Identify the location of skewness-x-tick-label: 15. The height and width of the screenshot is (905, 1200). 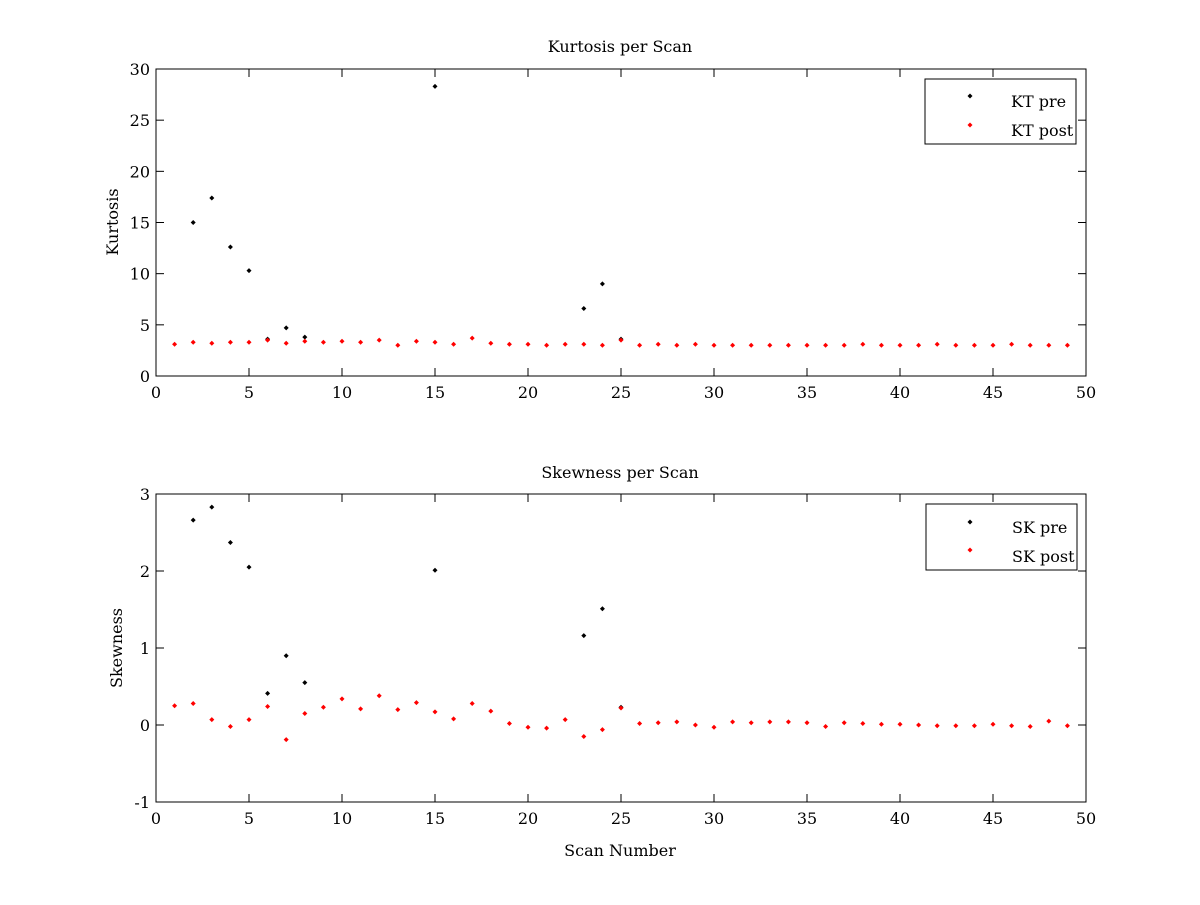
(435, 818).